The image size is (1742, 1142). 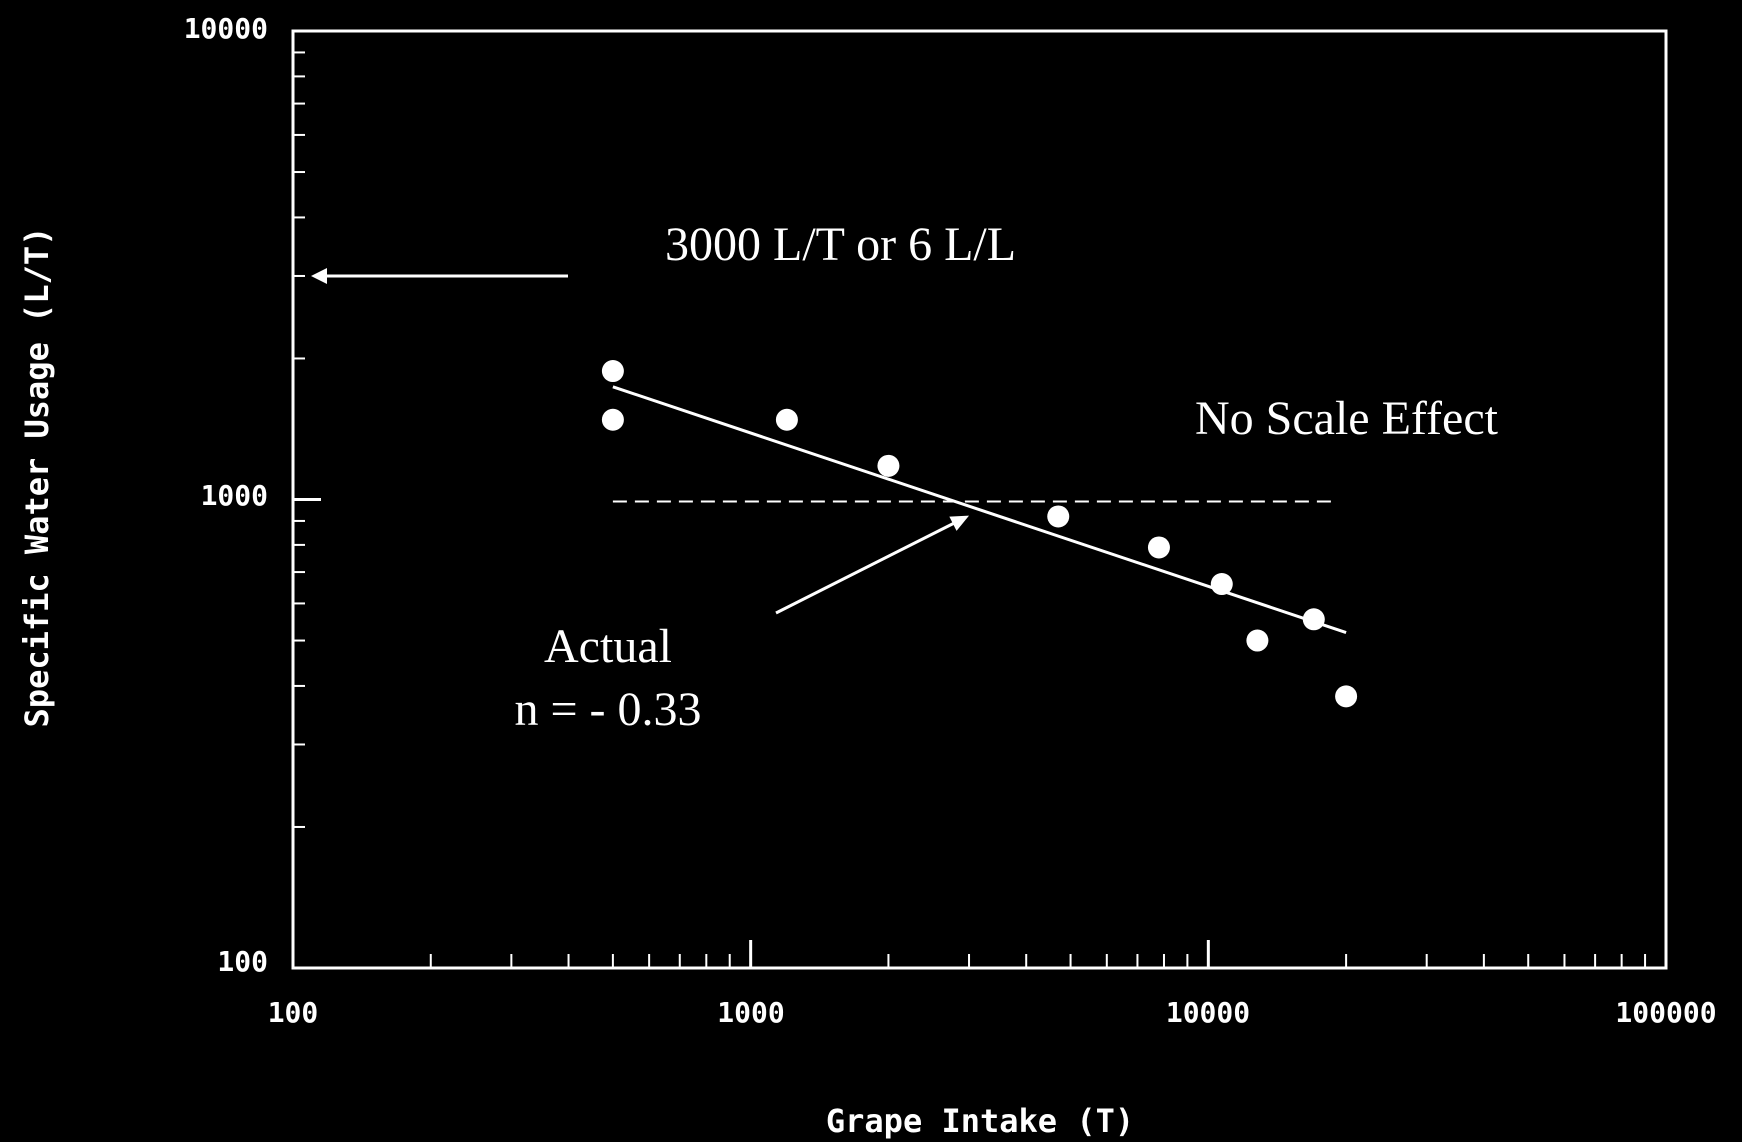 I want to click on actual-label: Actual, so click(x=608, y=646).